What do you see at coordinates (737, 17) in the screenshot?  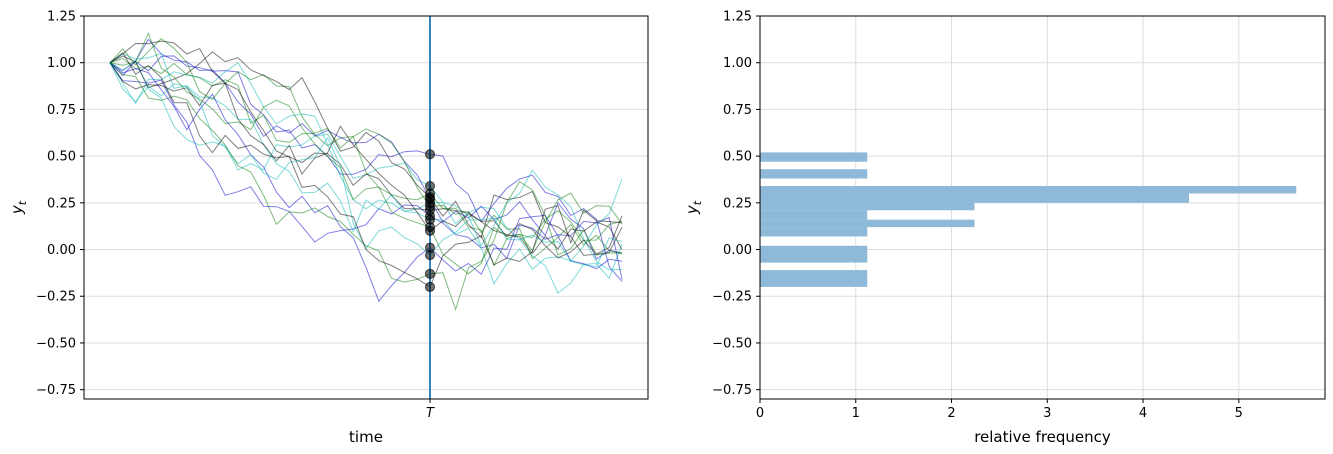 I see `right-y-tick-label: 1.25` at bounding box center [737, 17].